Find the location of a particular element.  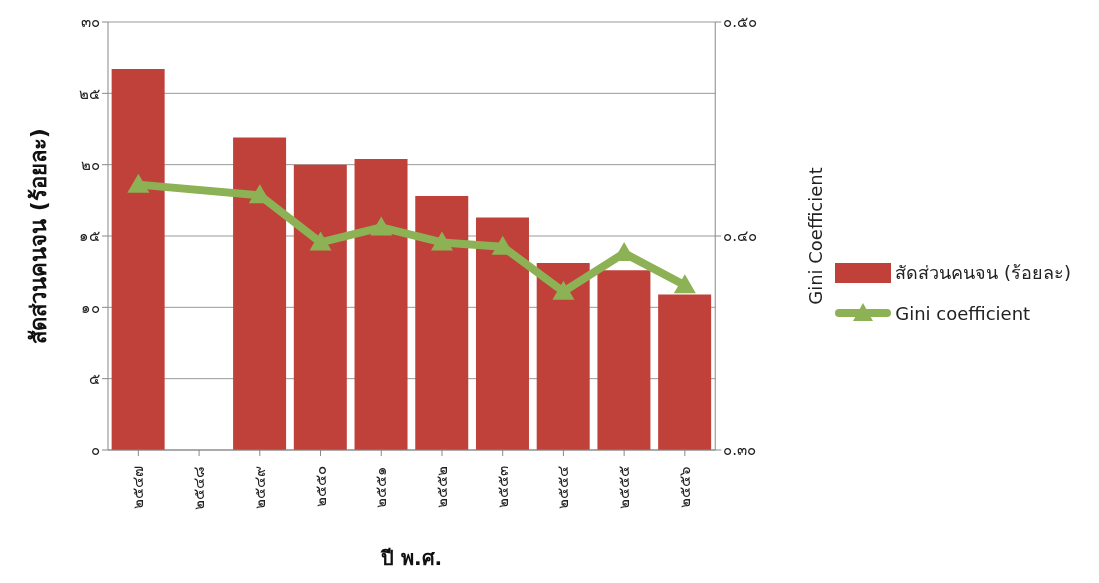

x-tick-label: ๒๕๔๘ is located at coordinates (199, 488).